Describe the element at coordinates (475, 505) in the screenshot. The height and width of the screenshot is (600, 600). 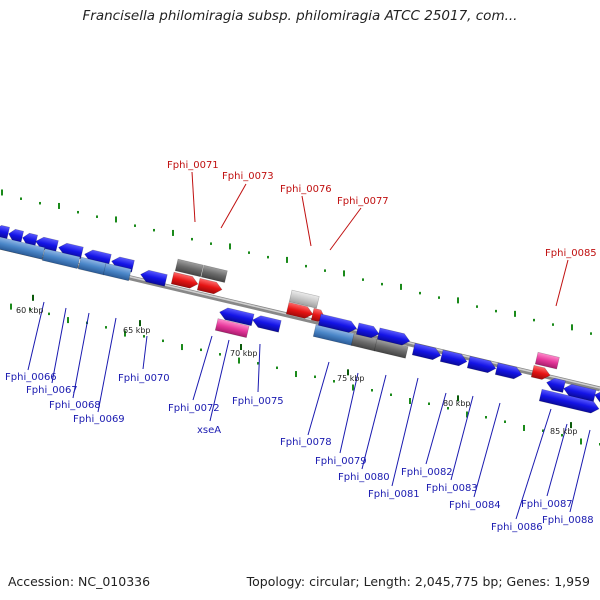
I see `gene-label: Fphi_0084` at that location.